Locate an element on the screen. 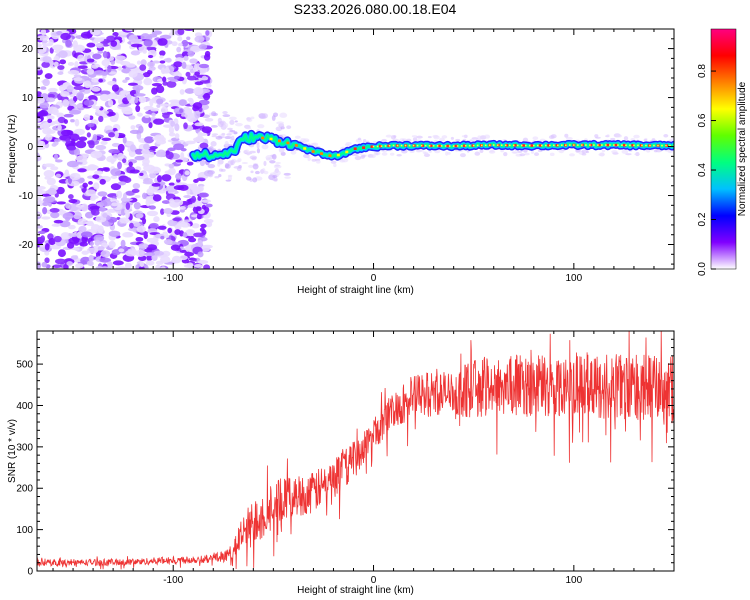 The image size is (750, 600). colorbar-label: Normalized spectral amplitude is located at coordinates (742, 148).